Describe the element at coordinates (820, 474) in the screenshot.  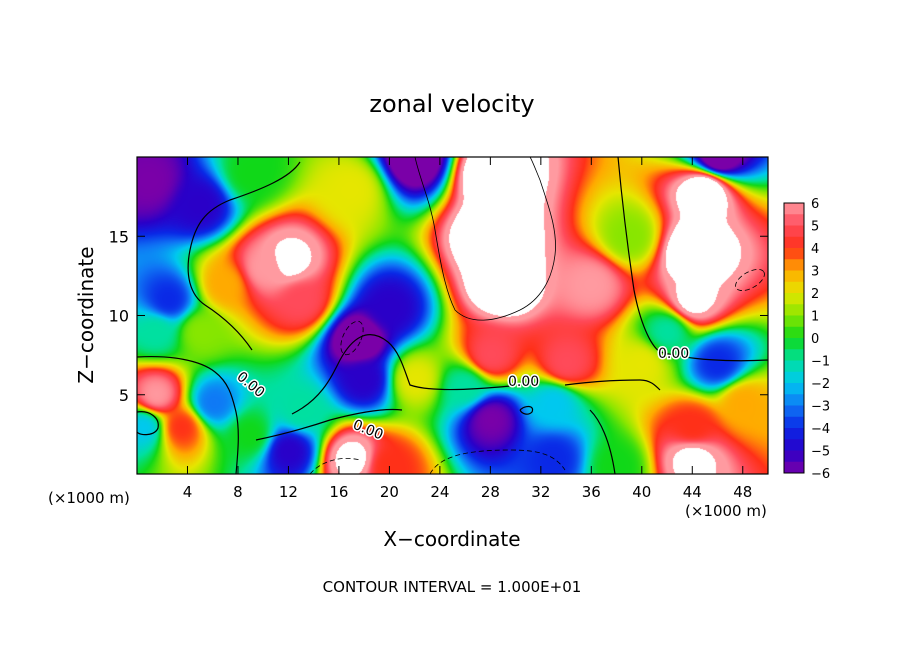
I see `colorbar-tick-label: −6` at that location.